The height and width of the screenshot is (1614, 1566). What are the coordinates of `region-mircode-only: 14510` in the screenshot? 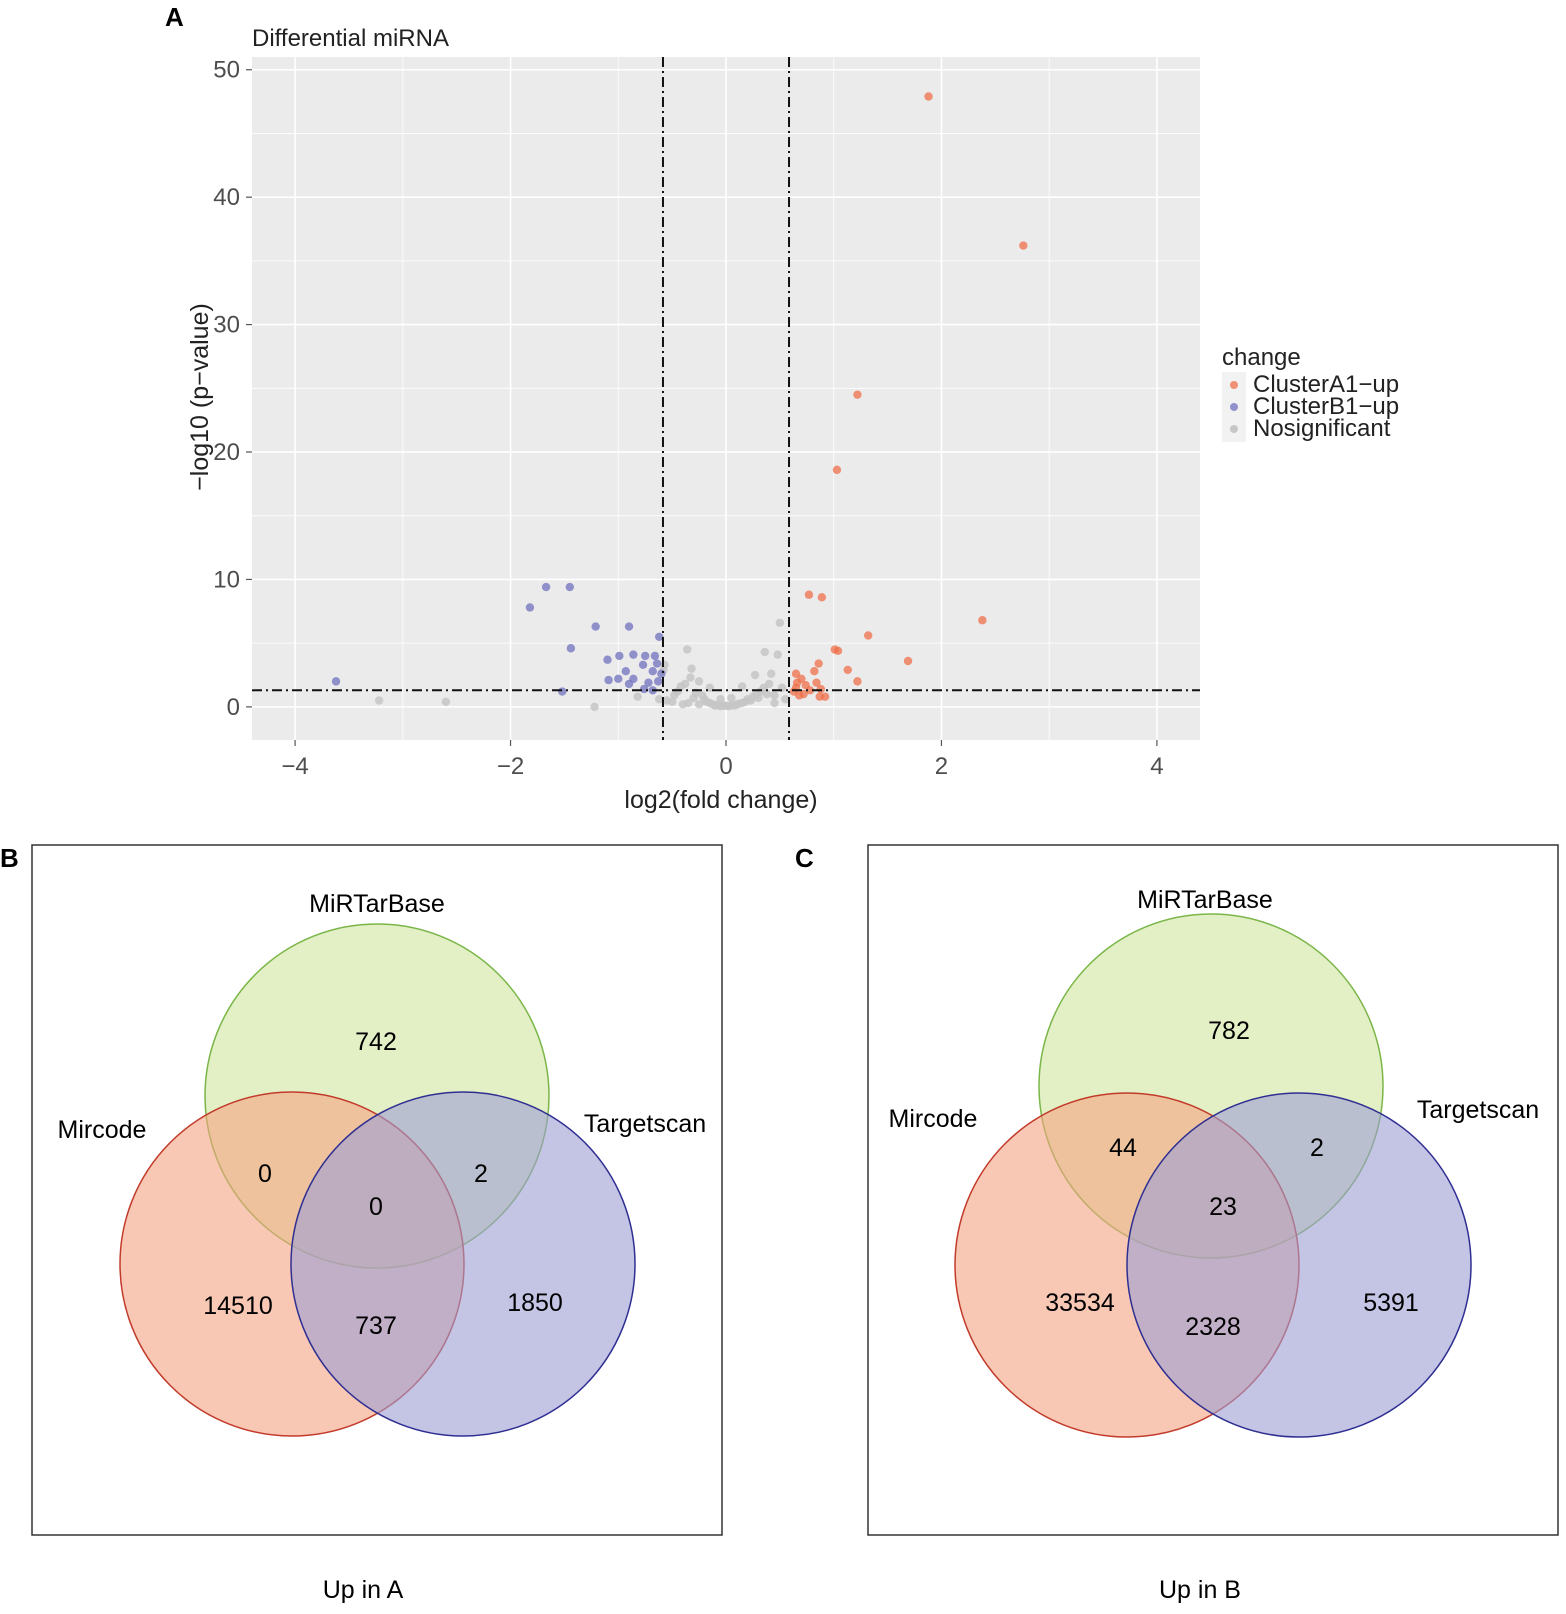 It's located at (238, 1306).